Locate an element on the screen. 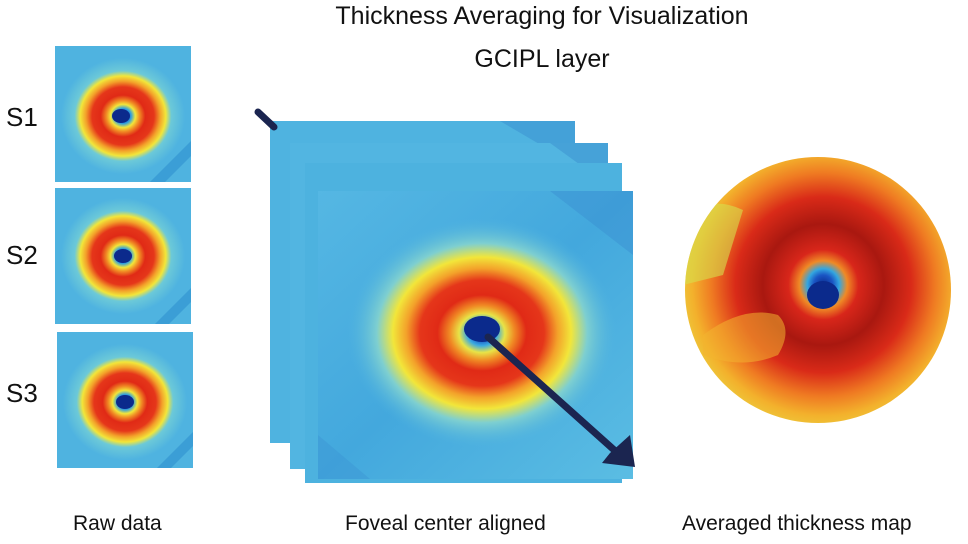 This screenshot has width=968, height=544. raw-thickness-map-s1 is located at coordinates (123, 114).